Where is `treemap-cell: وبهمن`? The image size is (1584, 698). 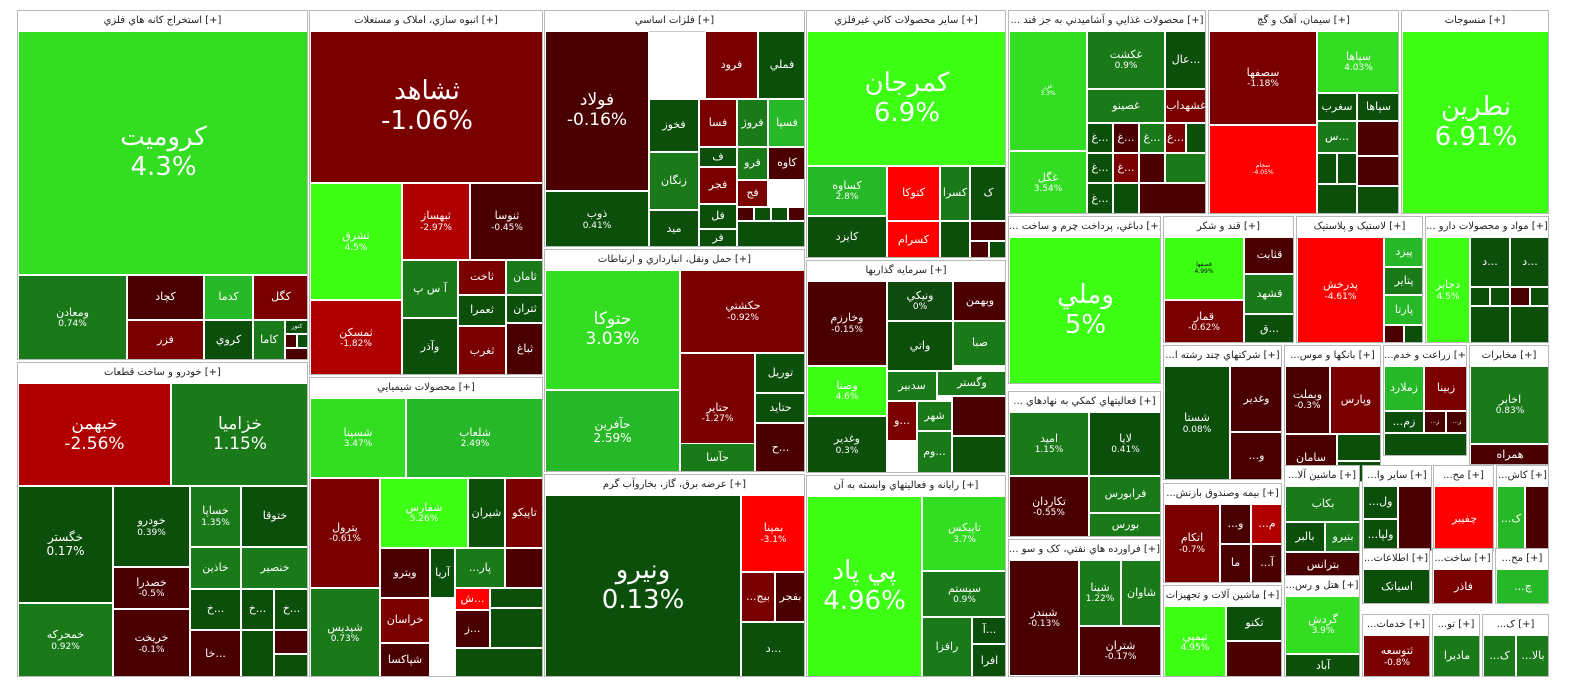 treemap-cell: وبهمن is located at coordinates (979, 301).